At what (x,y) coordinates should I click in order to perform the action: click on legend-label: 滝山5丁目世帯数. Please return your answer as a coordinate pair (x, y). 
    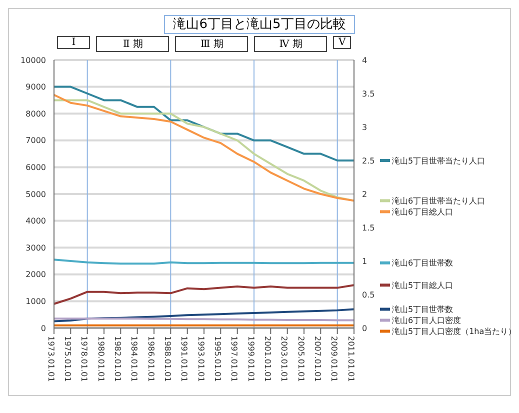
    Looking at the image, I should click on (423, 309).